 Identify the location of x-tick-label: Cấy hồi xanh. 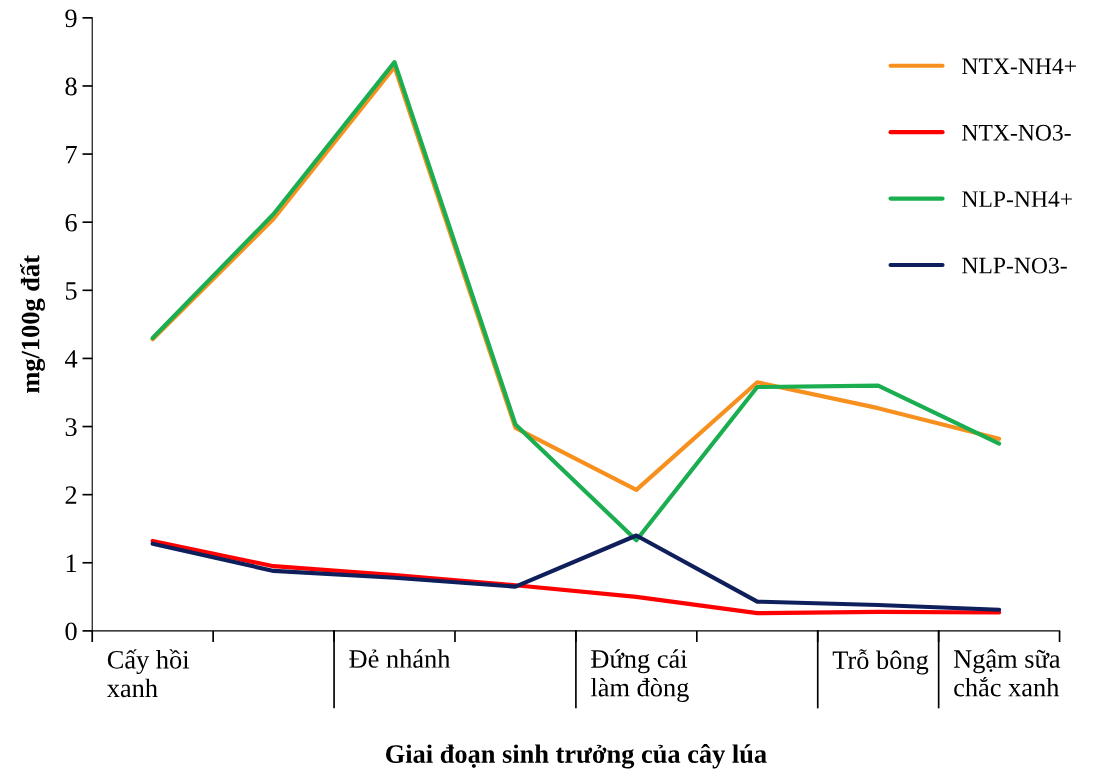
(148, 673).